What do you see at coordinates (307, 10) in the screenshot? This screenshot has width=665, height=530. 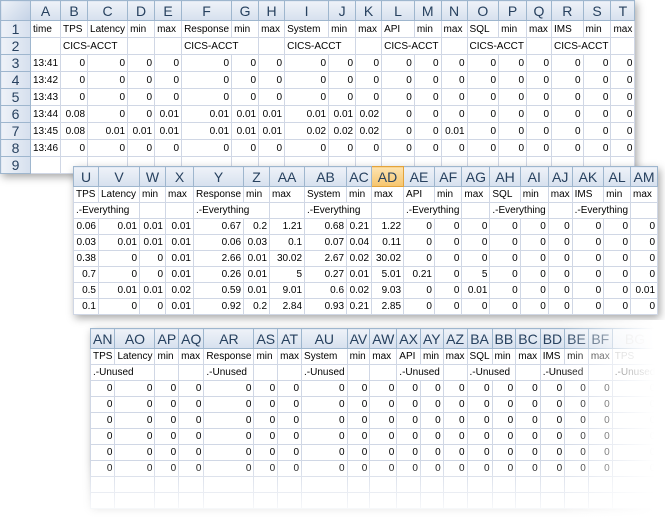 I see `column-header-i: I` at bounding box center [307, 10].